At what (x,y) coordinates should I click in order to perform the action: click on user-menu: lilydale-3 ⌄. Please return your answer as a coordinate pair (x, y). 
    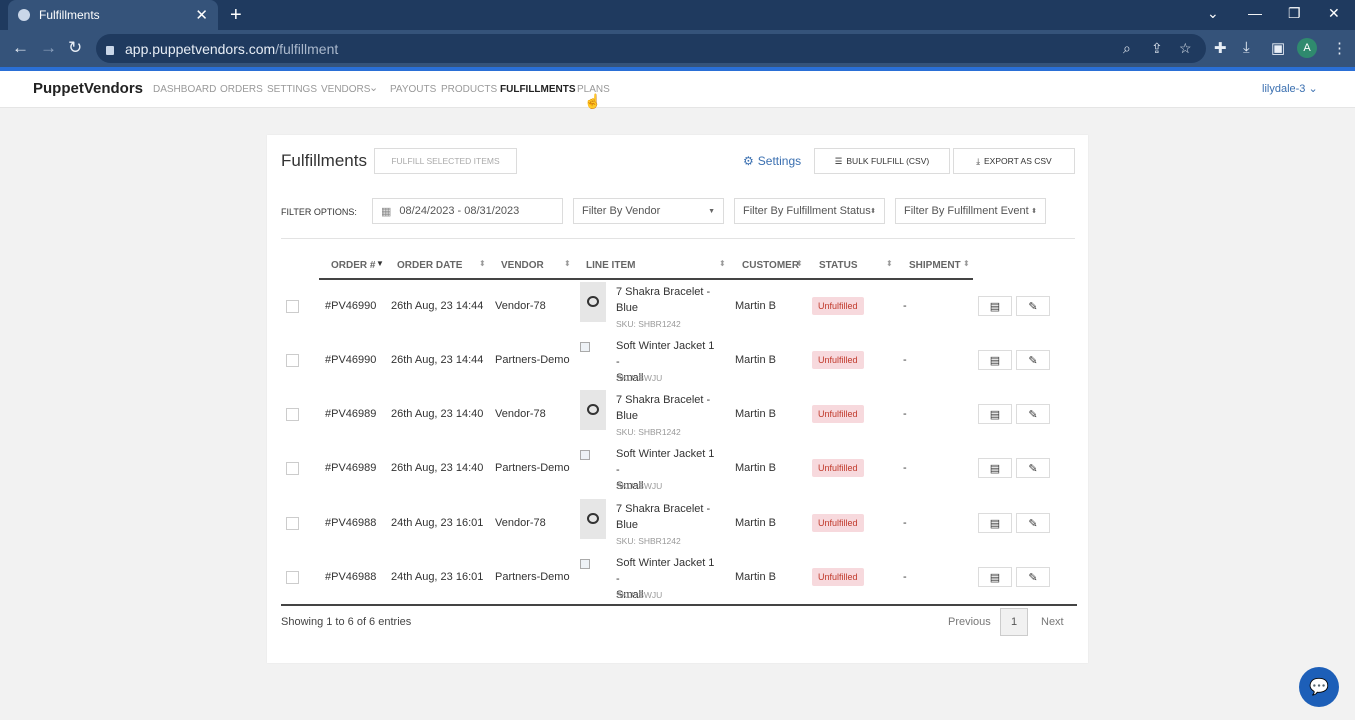
    Looking at the image, I should click on (1290, 88).